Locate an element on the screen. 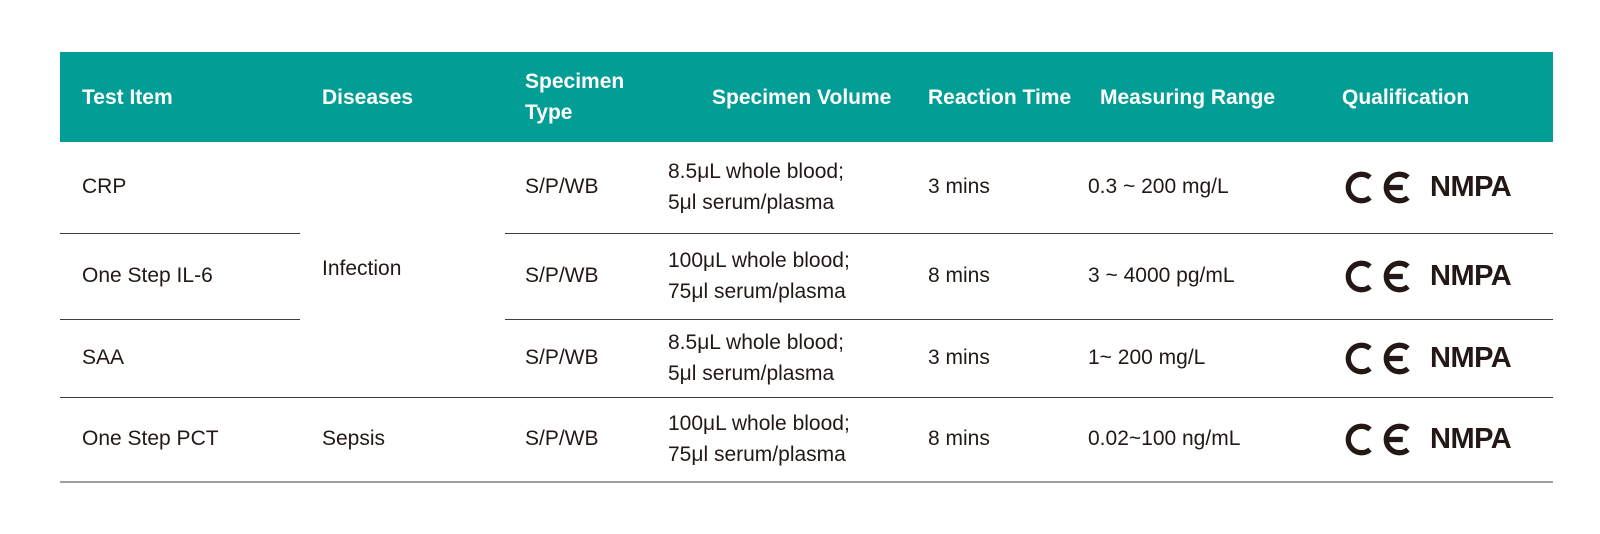 This screenshot has width=1600, height=534. cell-measuring-range: 3 ~ 4000 pg/mL is located at coordinates (1200, 276).